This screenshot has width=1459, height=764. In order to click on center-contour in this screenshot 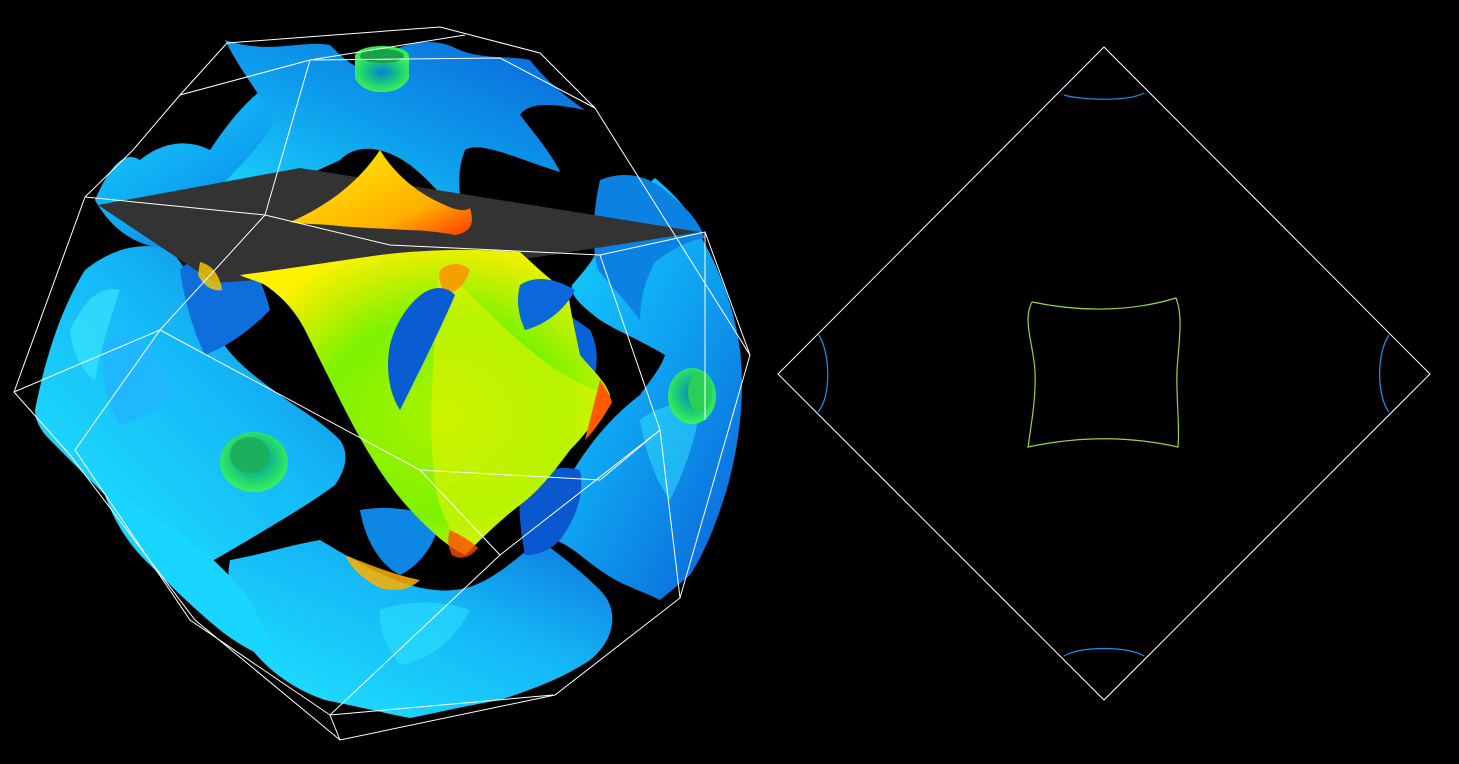, I will do `click(1104, 372)`.